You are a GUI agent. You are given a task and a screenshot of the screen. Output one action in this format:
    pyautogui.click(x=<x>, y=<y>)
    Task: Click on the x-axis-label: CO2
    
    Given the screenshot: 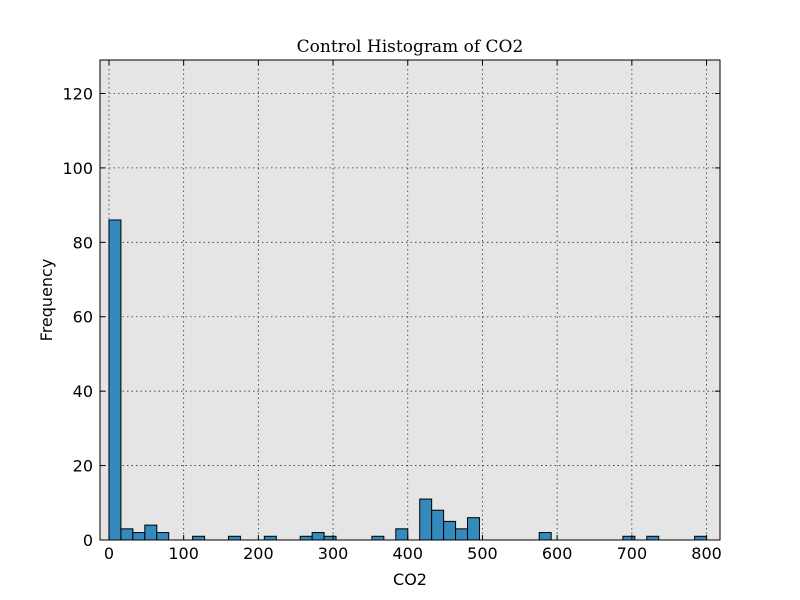 What is the action you would take?
    pyautogui.click(x=410, y=579)
    